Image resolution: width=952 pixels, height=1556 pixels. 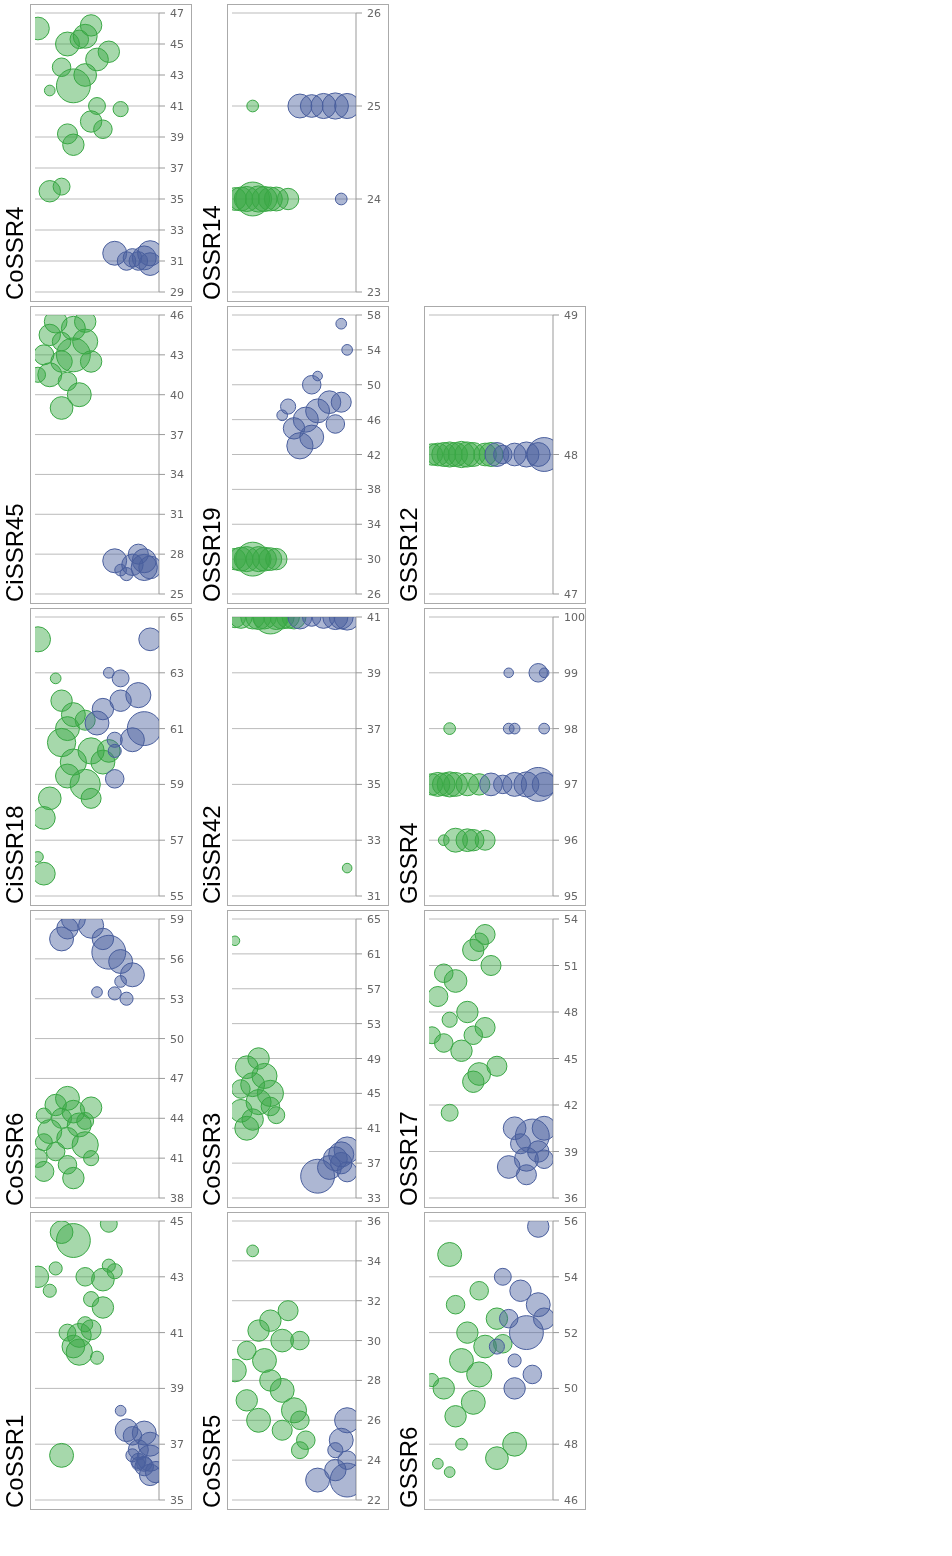 What do you see at coordinates (211, 1461) in the screenshot?
I see `text: CoSSR5` at bounding box center [211, 1461].